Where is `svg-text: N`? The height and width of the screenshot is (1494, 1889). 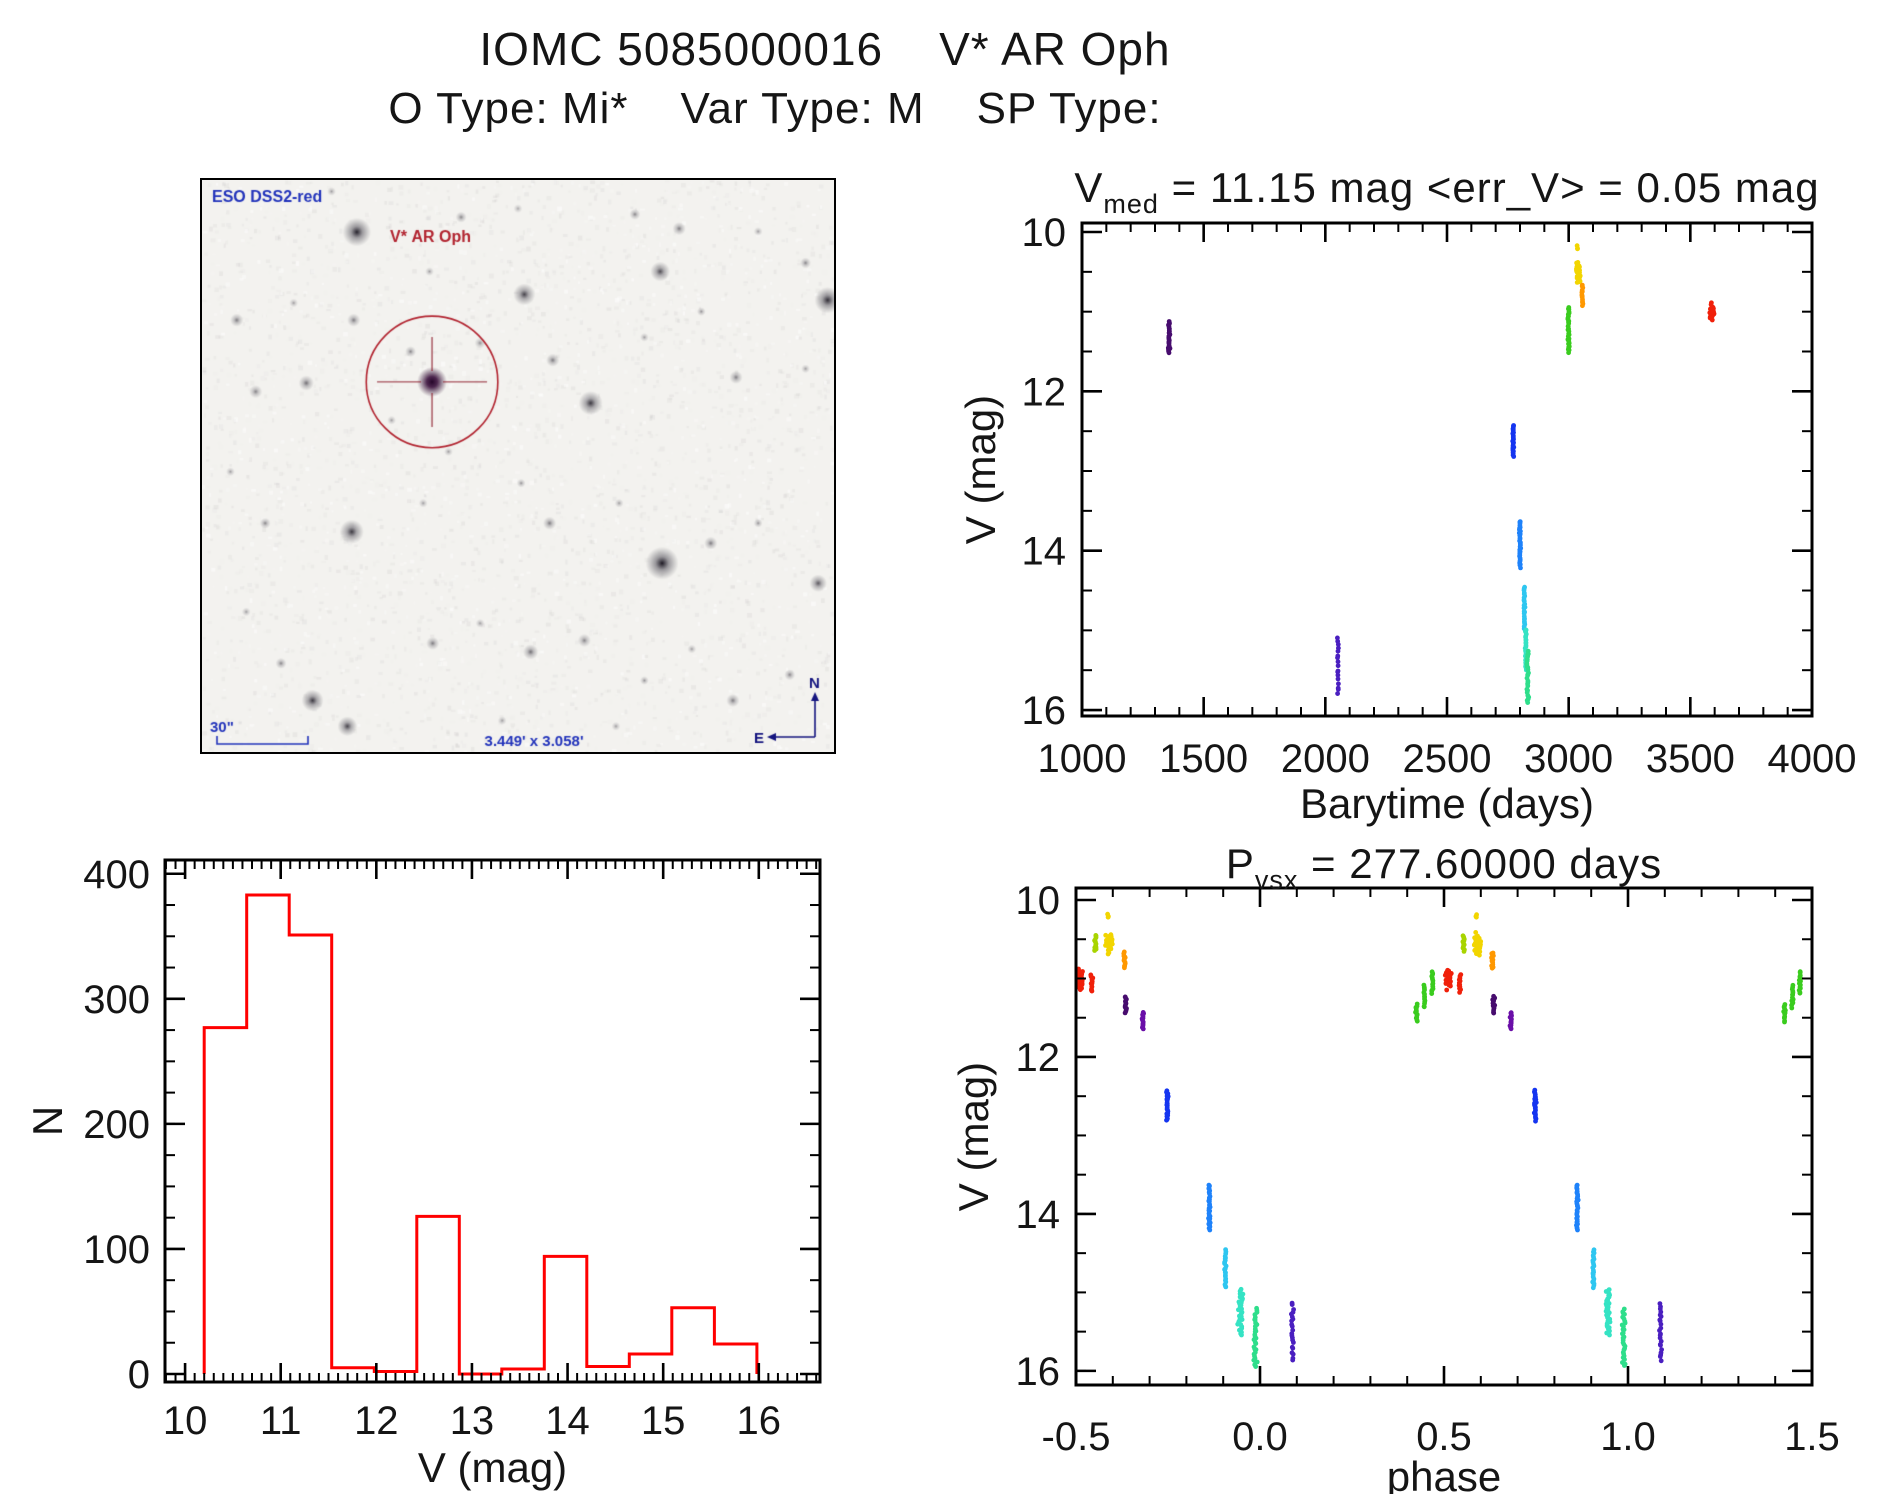
svg-text: N is located at coordinates (47, 1121).